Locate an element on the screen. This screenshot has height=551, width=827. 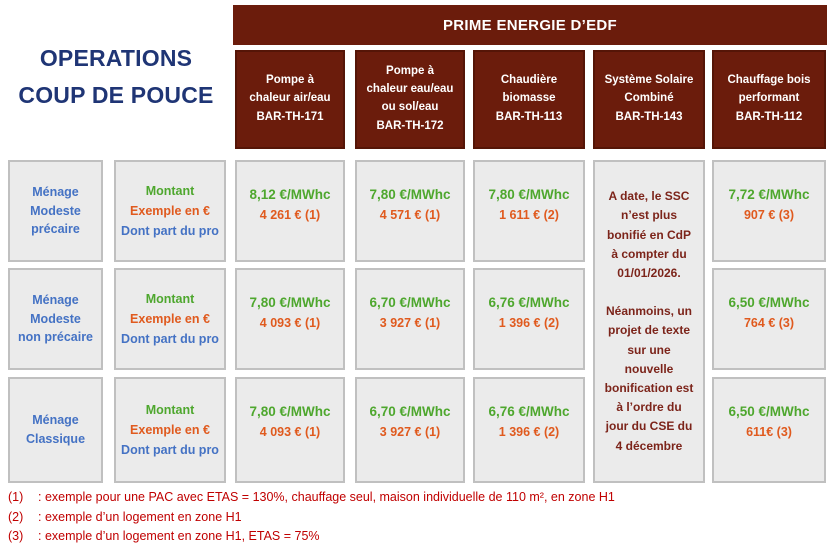
value-cell: 8,12 €/MWhc 4 261 € (1) is located at coordinates (290, 211).